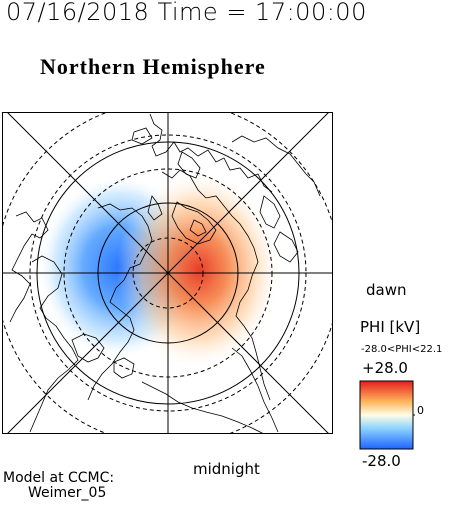 The image size is (470, 508). What do you see at coordinates (199, 270) in the screenshot?
I see `dawn-positive-cell` at bounding box center [199, 270].